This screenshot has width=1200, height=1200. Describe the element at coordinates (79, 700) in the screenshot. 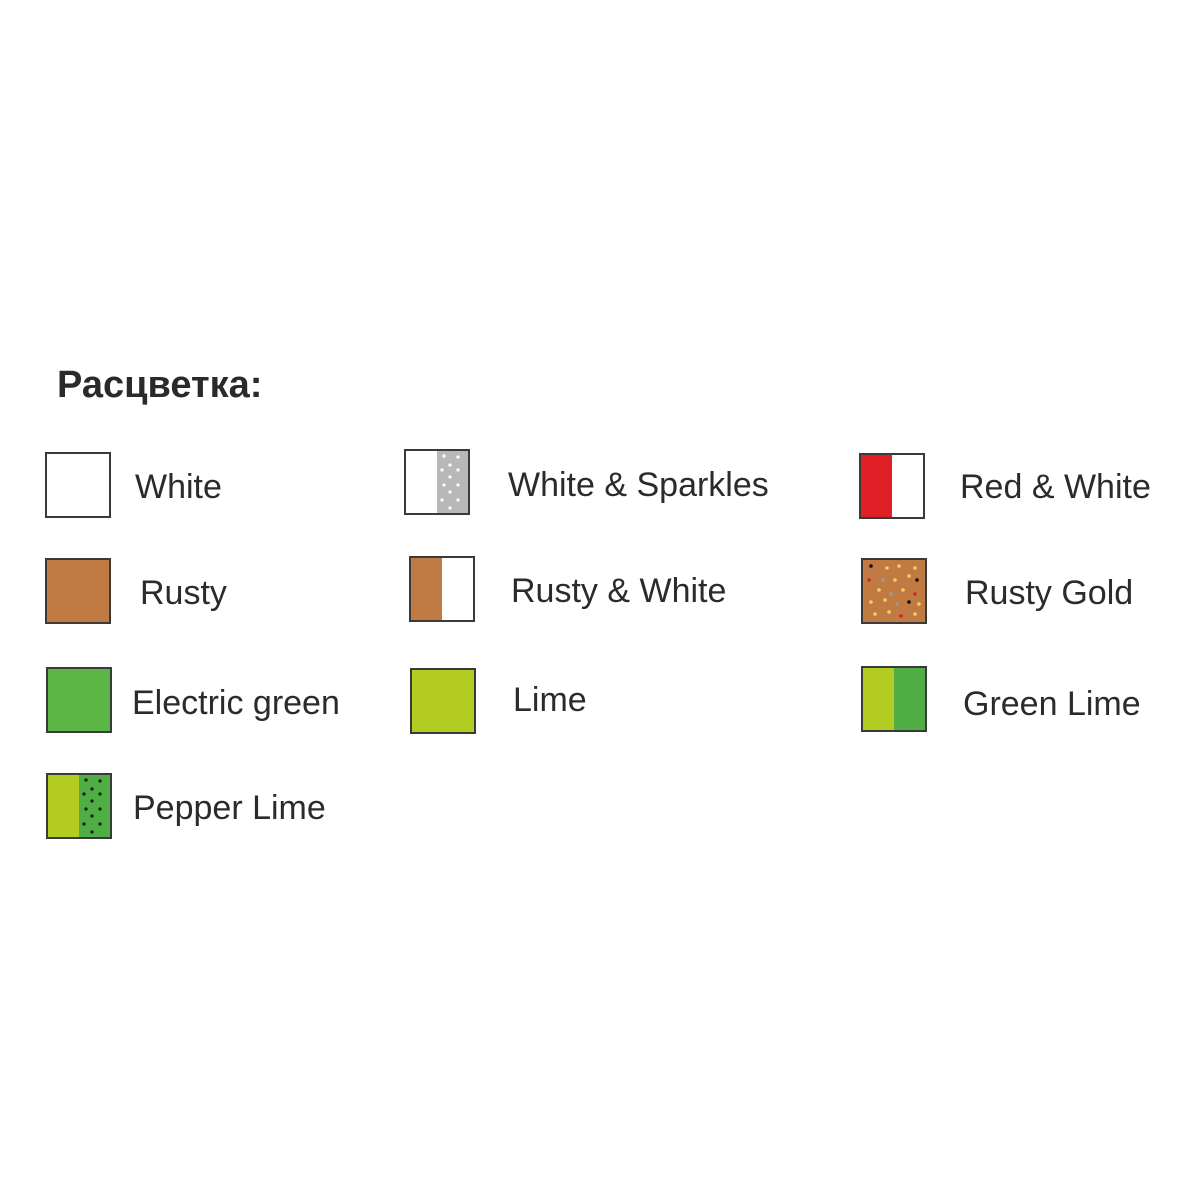

I see `swatch-electric-green` at that location.